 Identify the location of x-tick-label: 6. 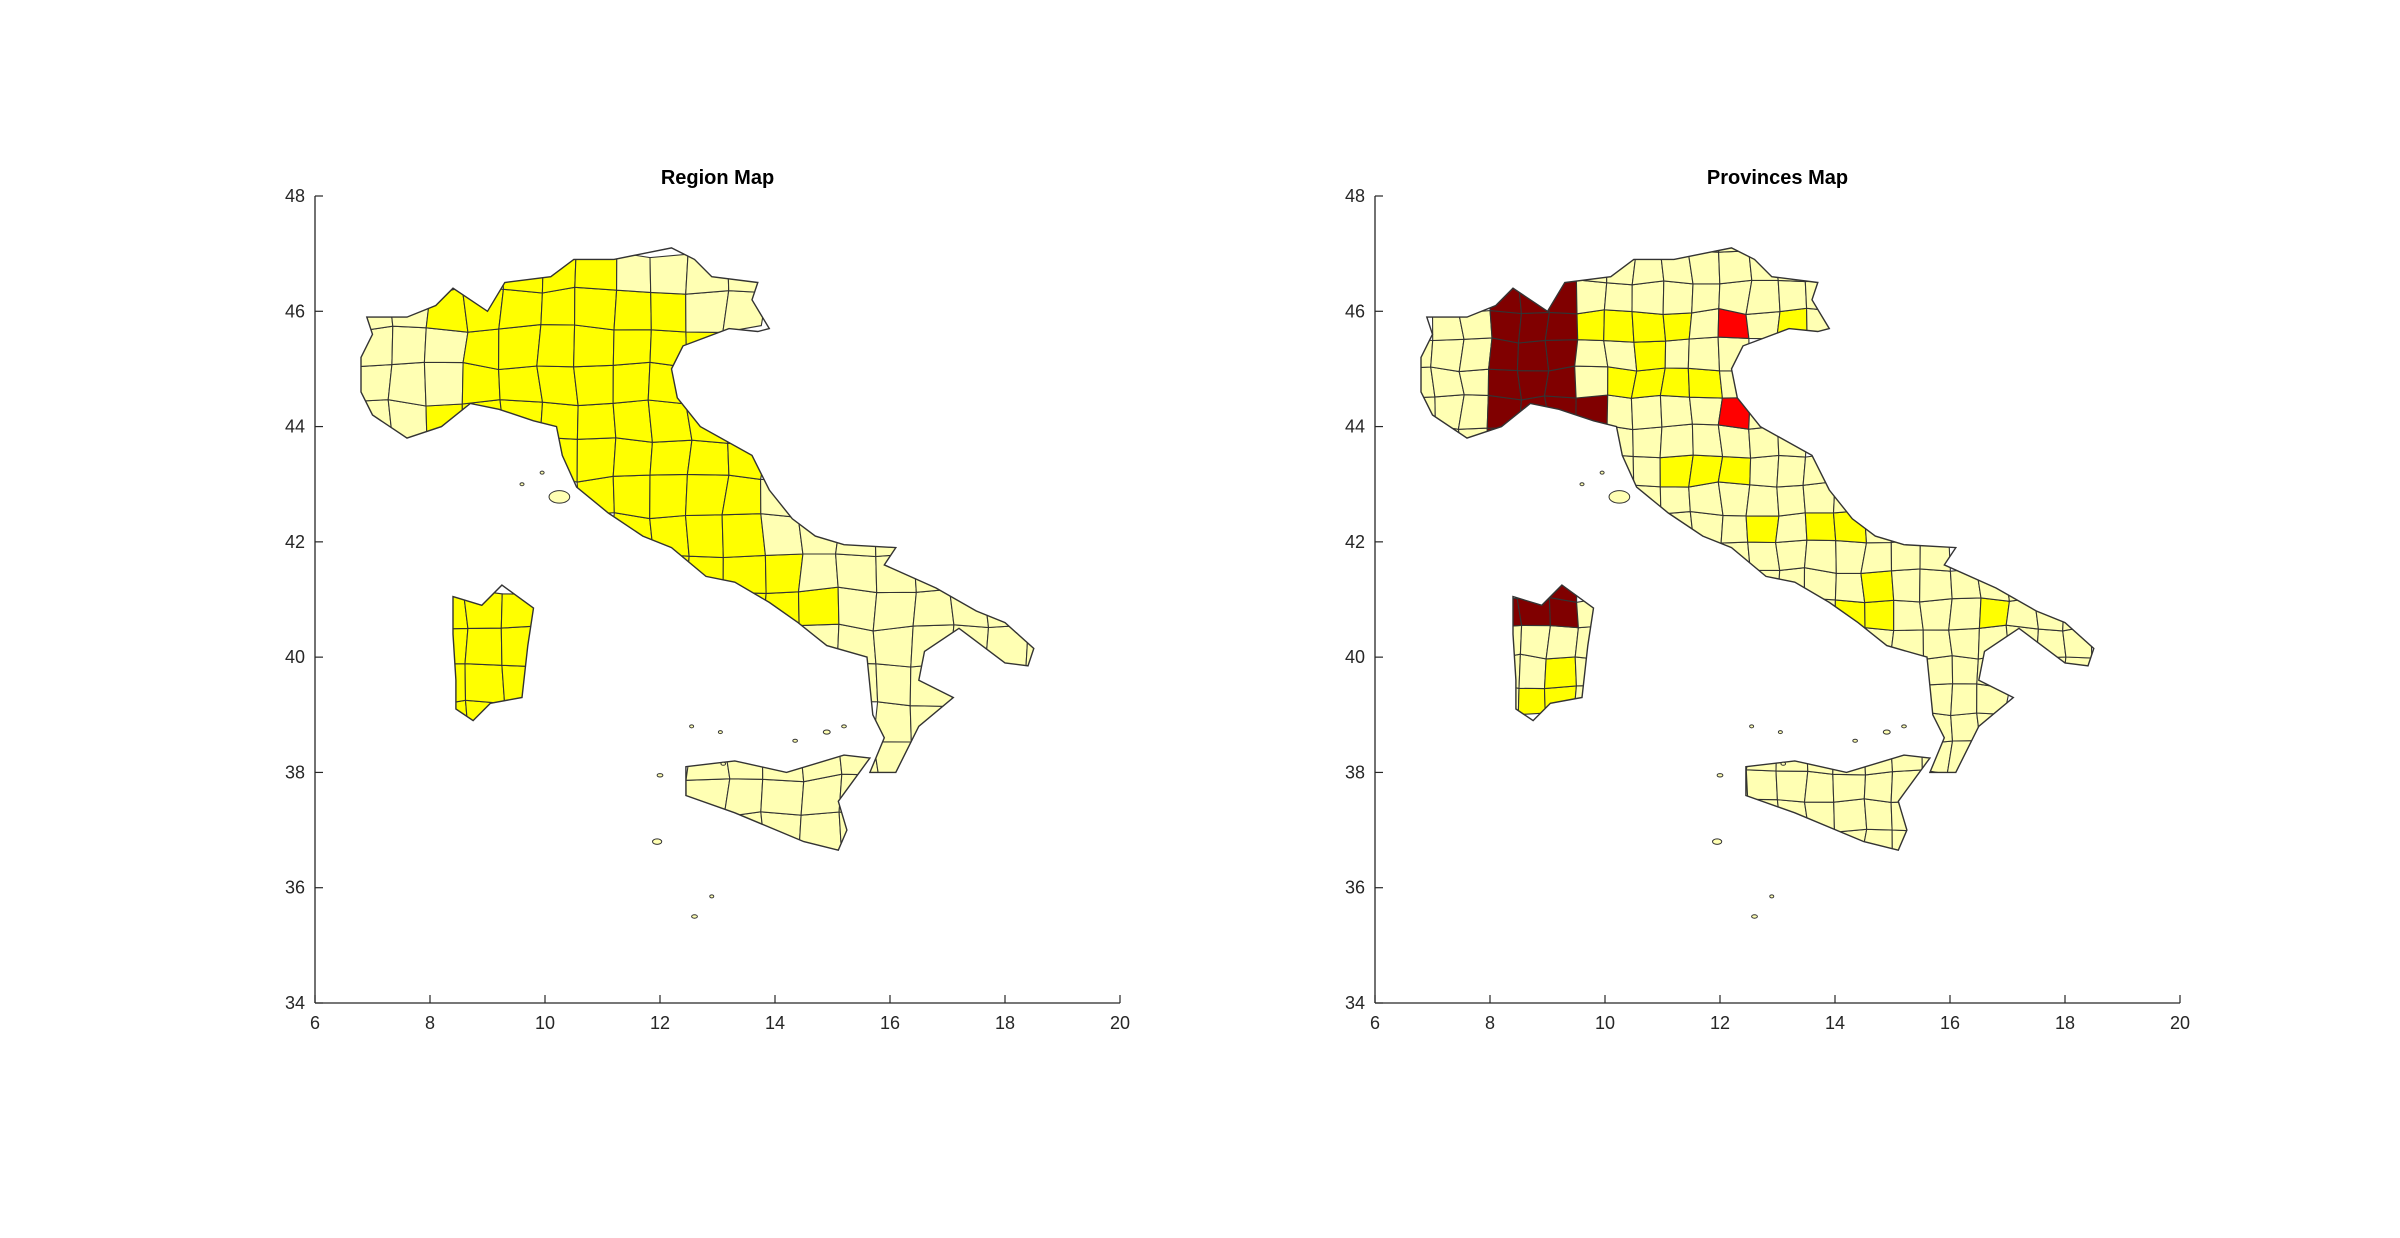
(1375, 1023).